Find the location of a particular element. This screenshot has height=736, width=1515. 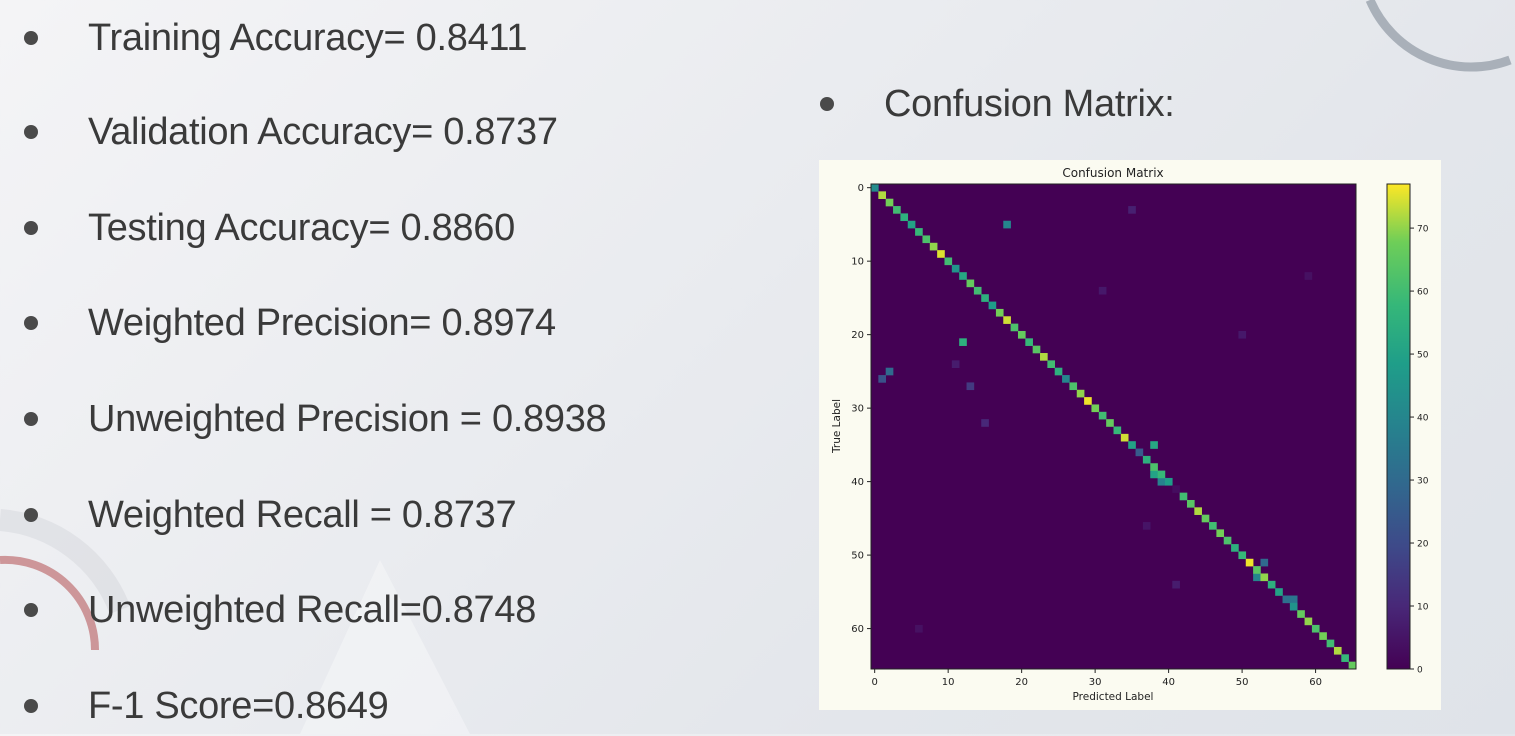

colorbar-ticks: 0 10 20 30 40 50 60 70 is located at coordinates (1419, 450).